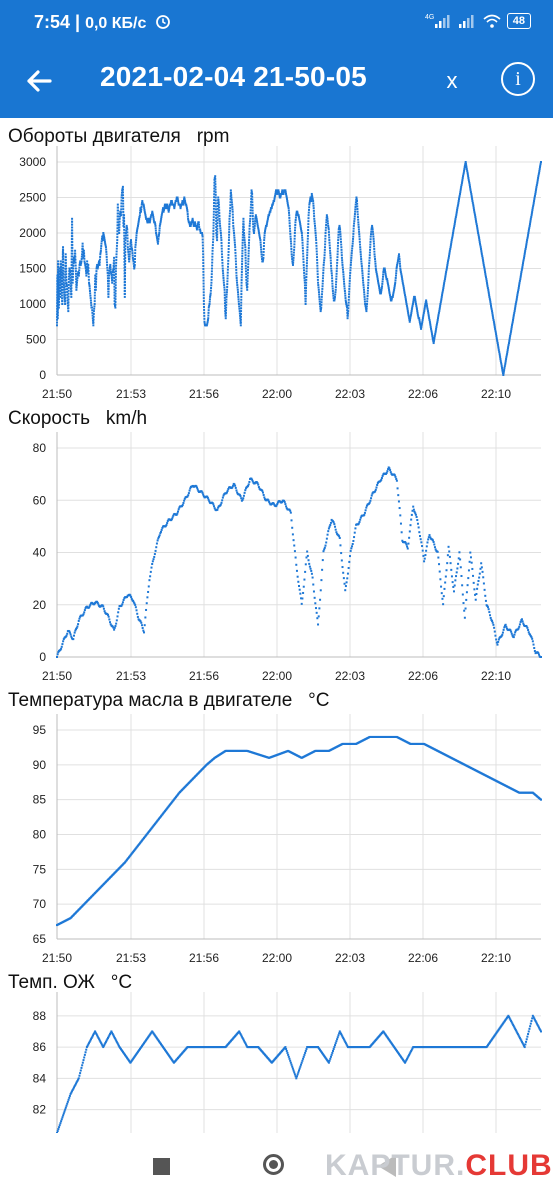  What do you see at coordinates (273, 1164) in the screenshot?
I see `home-button` at bounding box center [273, 1164].